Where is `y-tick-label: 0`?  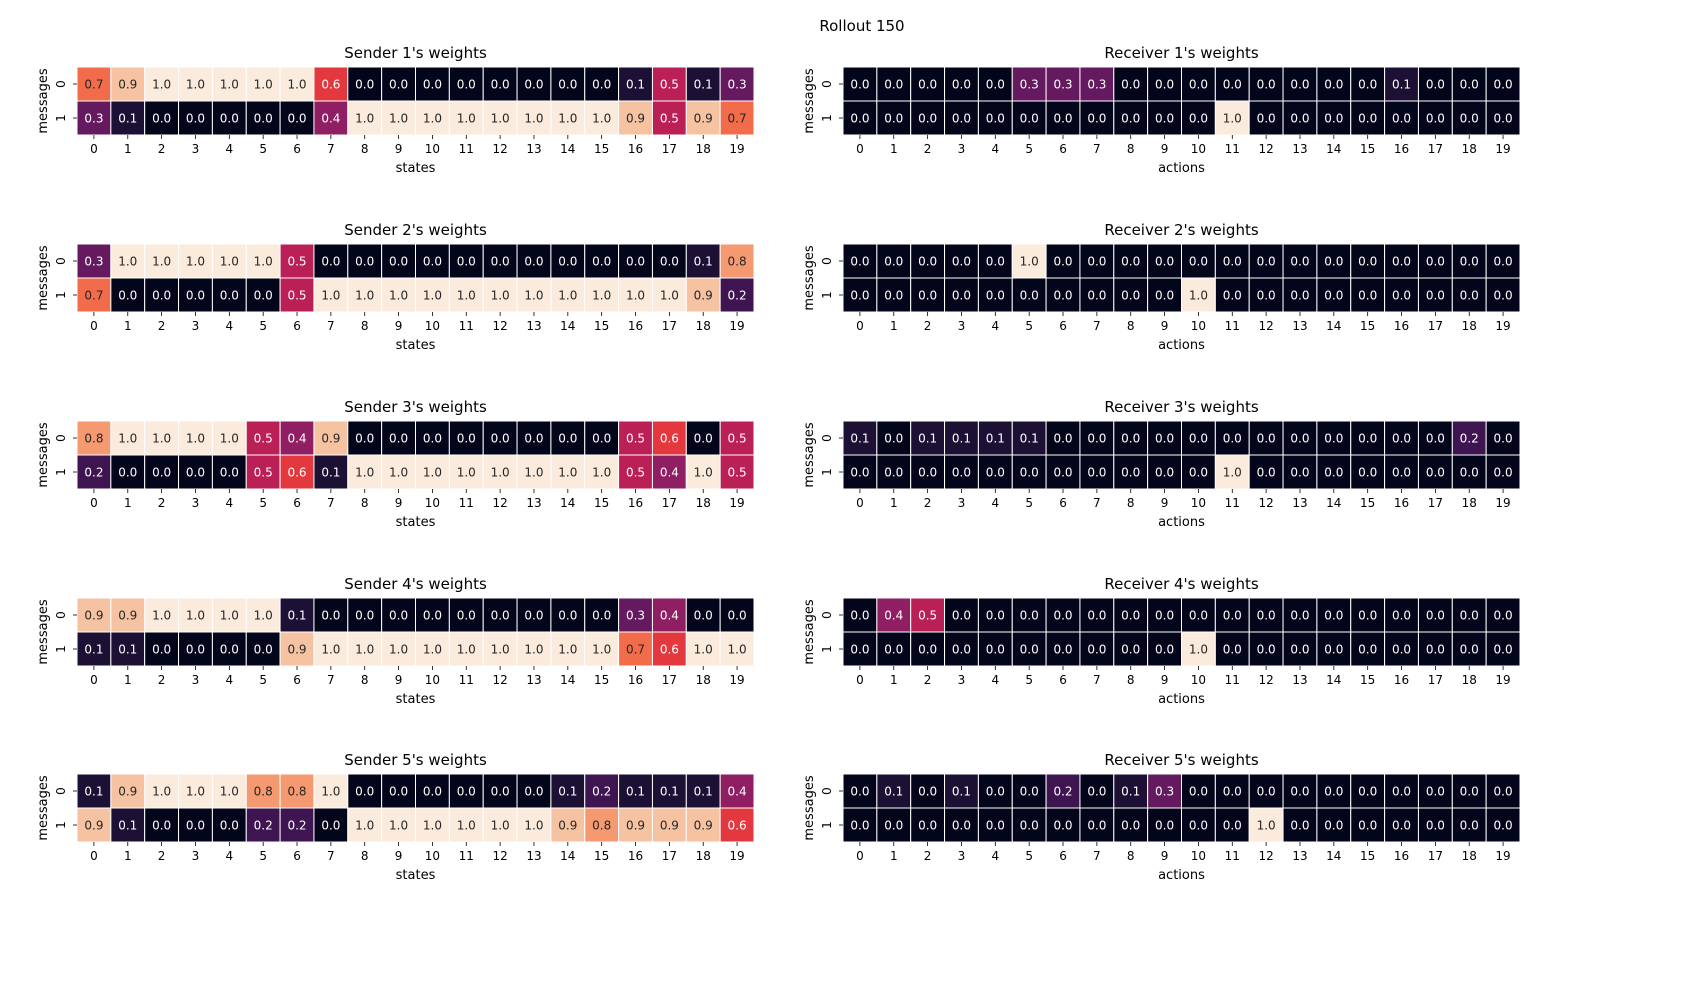
y-tick-label: 0 is located at coordinates (61, 84).